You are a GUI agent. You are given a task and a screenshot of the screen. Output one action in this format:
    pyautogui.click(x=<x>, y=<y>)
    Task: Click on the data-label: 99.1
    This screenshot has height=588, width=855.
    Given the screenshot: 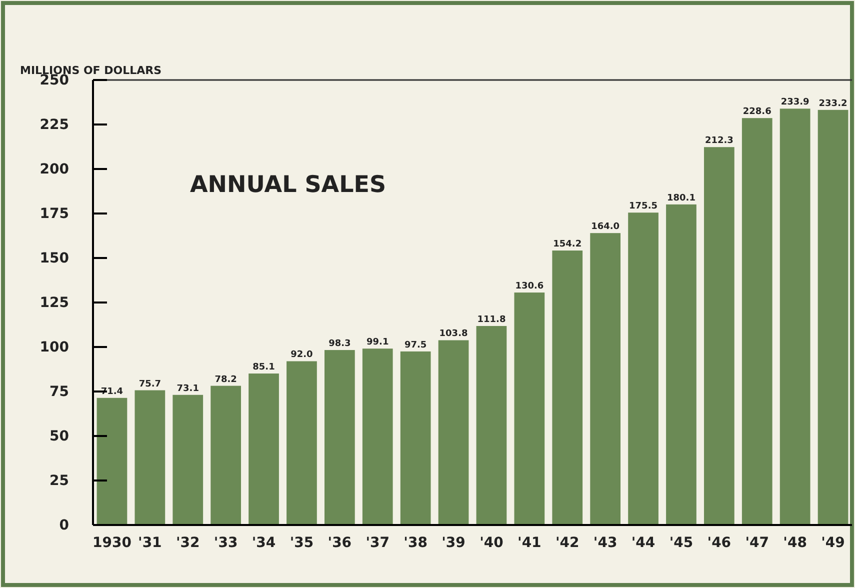 What is the action you would take?
    pyautogui.click(x=377, y=343)
    